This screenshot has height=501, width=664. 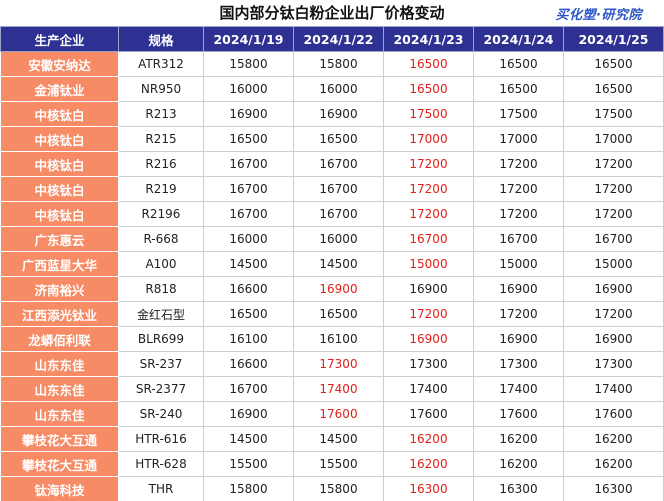 What do you see at coordinates (613, 114) in the screenshot?
I see `price-cell: 17500` at bounding box center [613, 114].